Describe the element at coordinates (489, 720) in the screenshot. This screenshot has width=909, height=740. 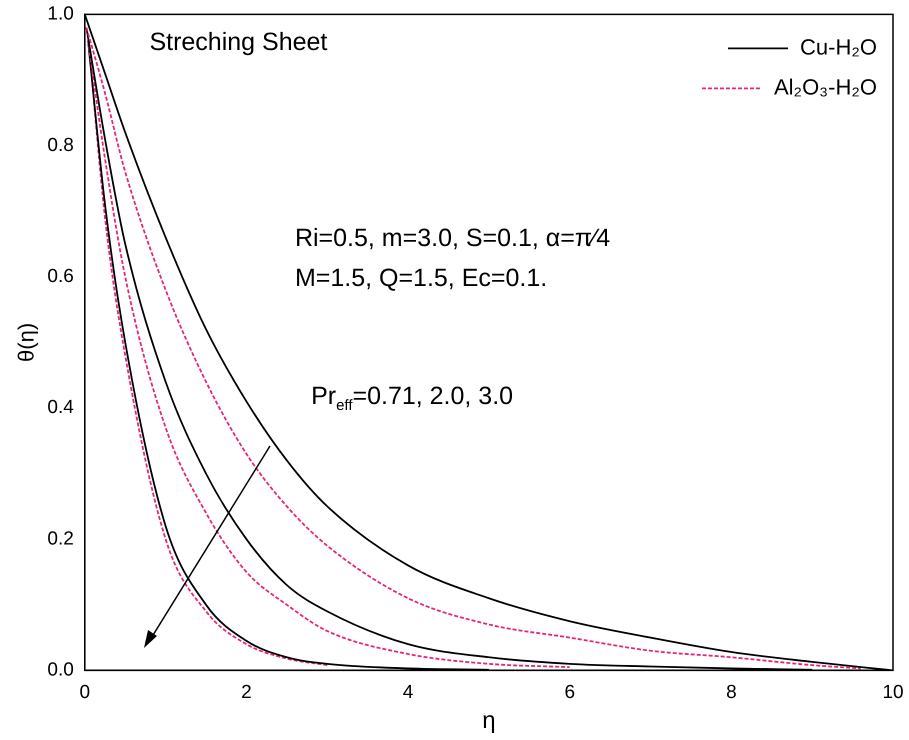
I see `x-axis-title: η` at that location.